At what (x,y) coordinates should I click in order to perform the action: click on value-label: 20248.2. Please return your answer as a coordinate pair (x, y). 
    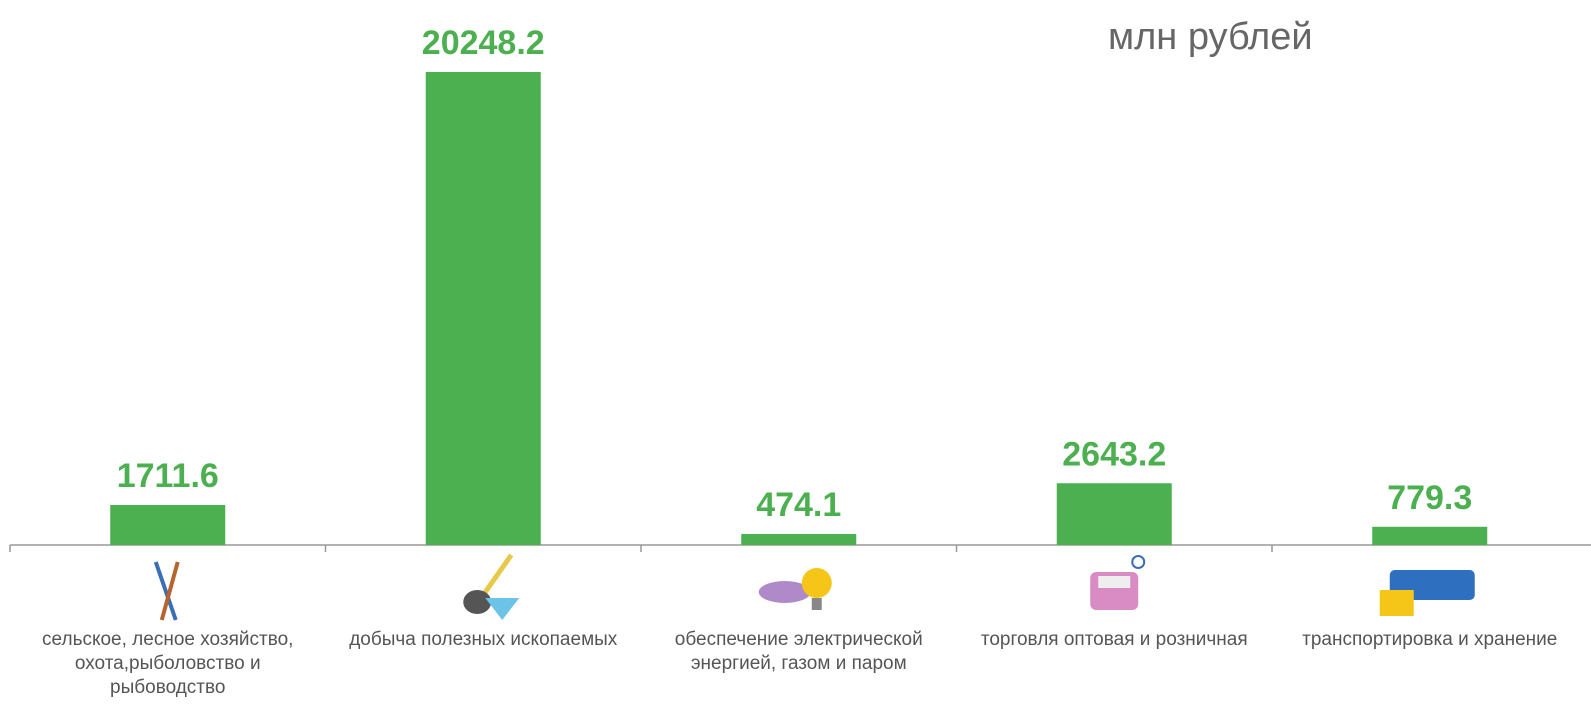
    Looking at the image, I should click on (483, 43).